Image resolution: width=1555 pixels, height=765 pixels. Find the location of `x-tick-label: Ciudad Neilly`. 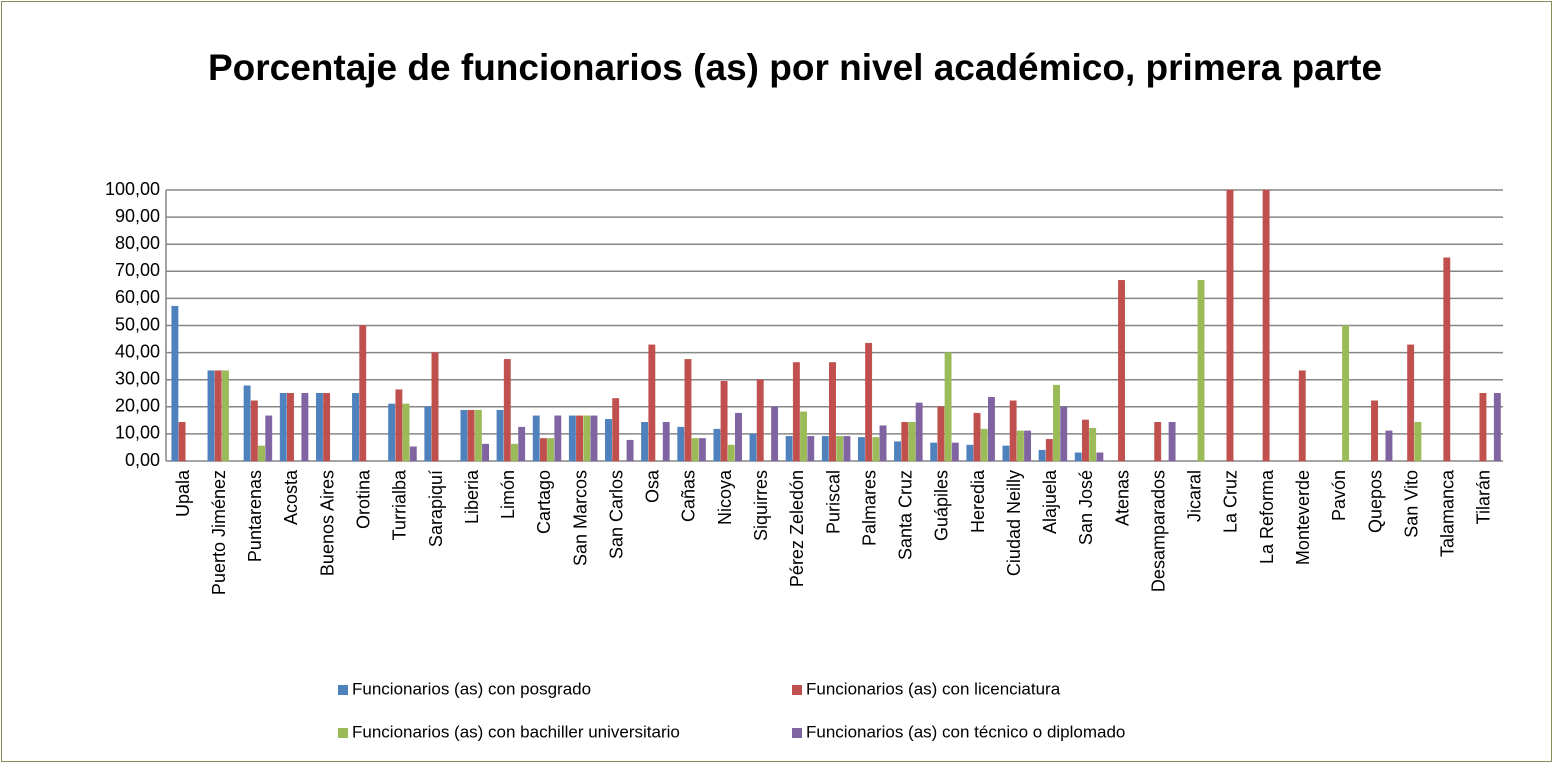

x-tick-label: Ciudad Neilly is located at coordinates (1014, 523).